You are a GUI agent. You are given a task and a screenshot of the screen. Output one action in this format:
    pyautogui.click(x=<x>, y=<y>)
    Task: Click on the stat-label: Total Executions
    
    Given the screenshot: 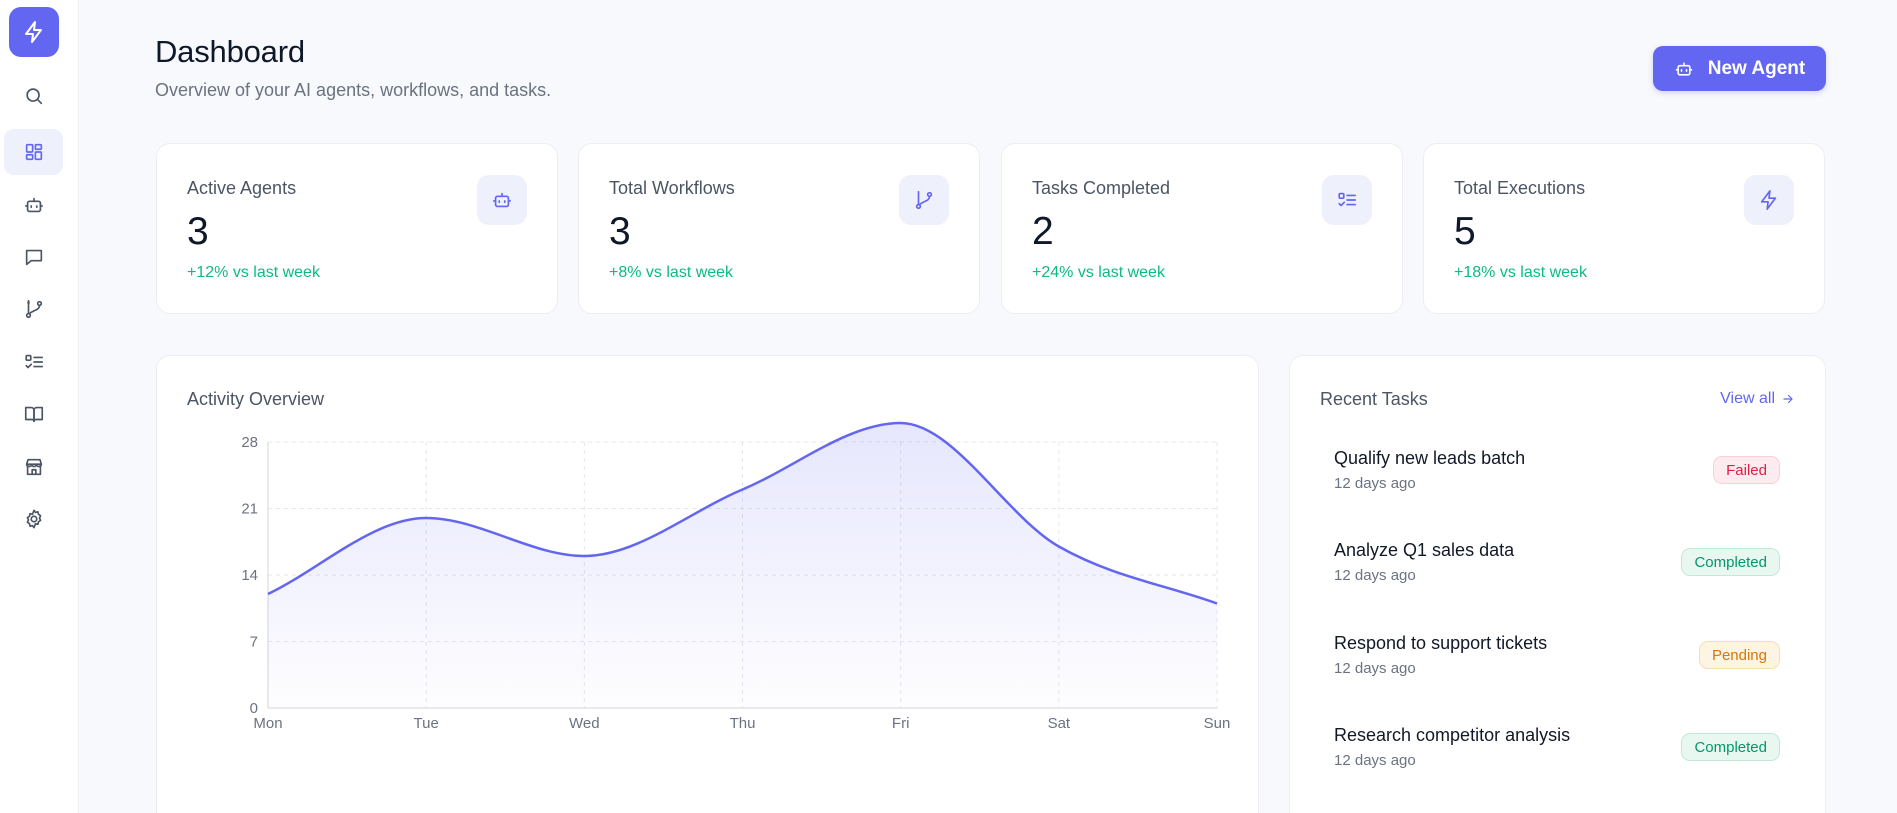 What is the action you would take?
    pyautogui.click(x=1520, y=188)
    